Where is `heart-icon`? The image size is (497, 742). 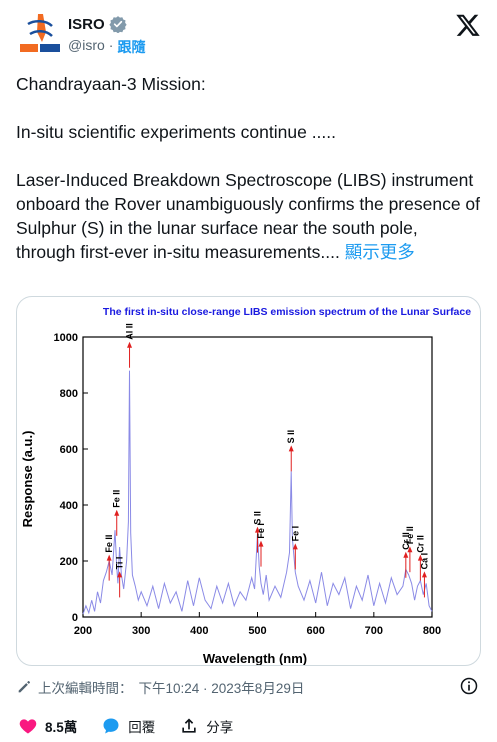 heart-icon is located at coordinates (28, 726).